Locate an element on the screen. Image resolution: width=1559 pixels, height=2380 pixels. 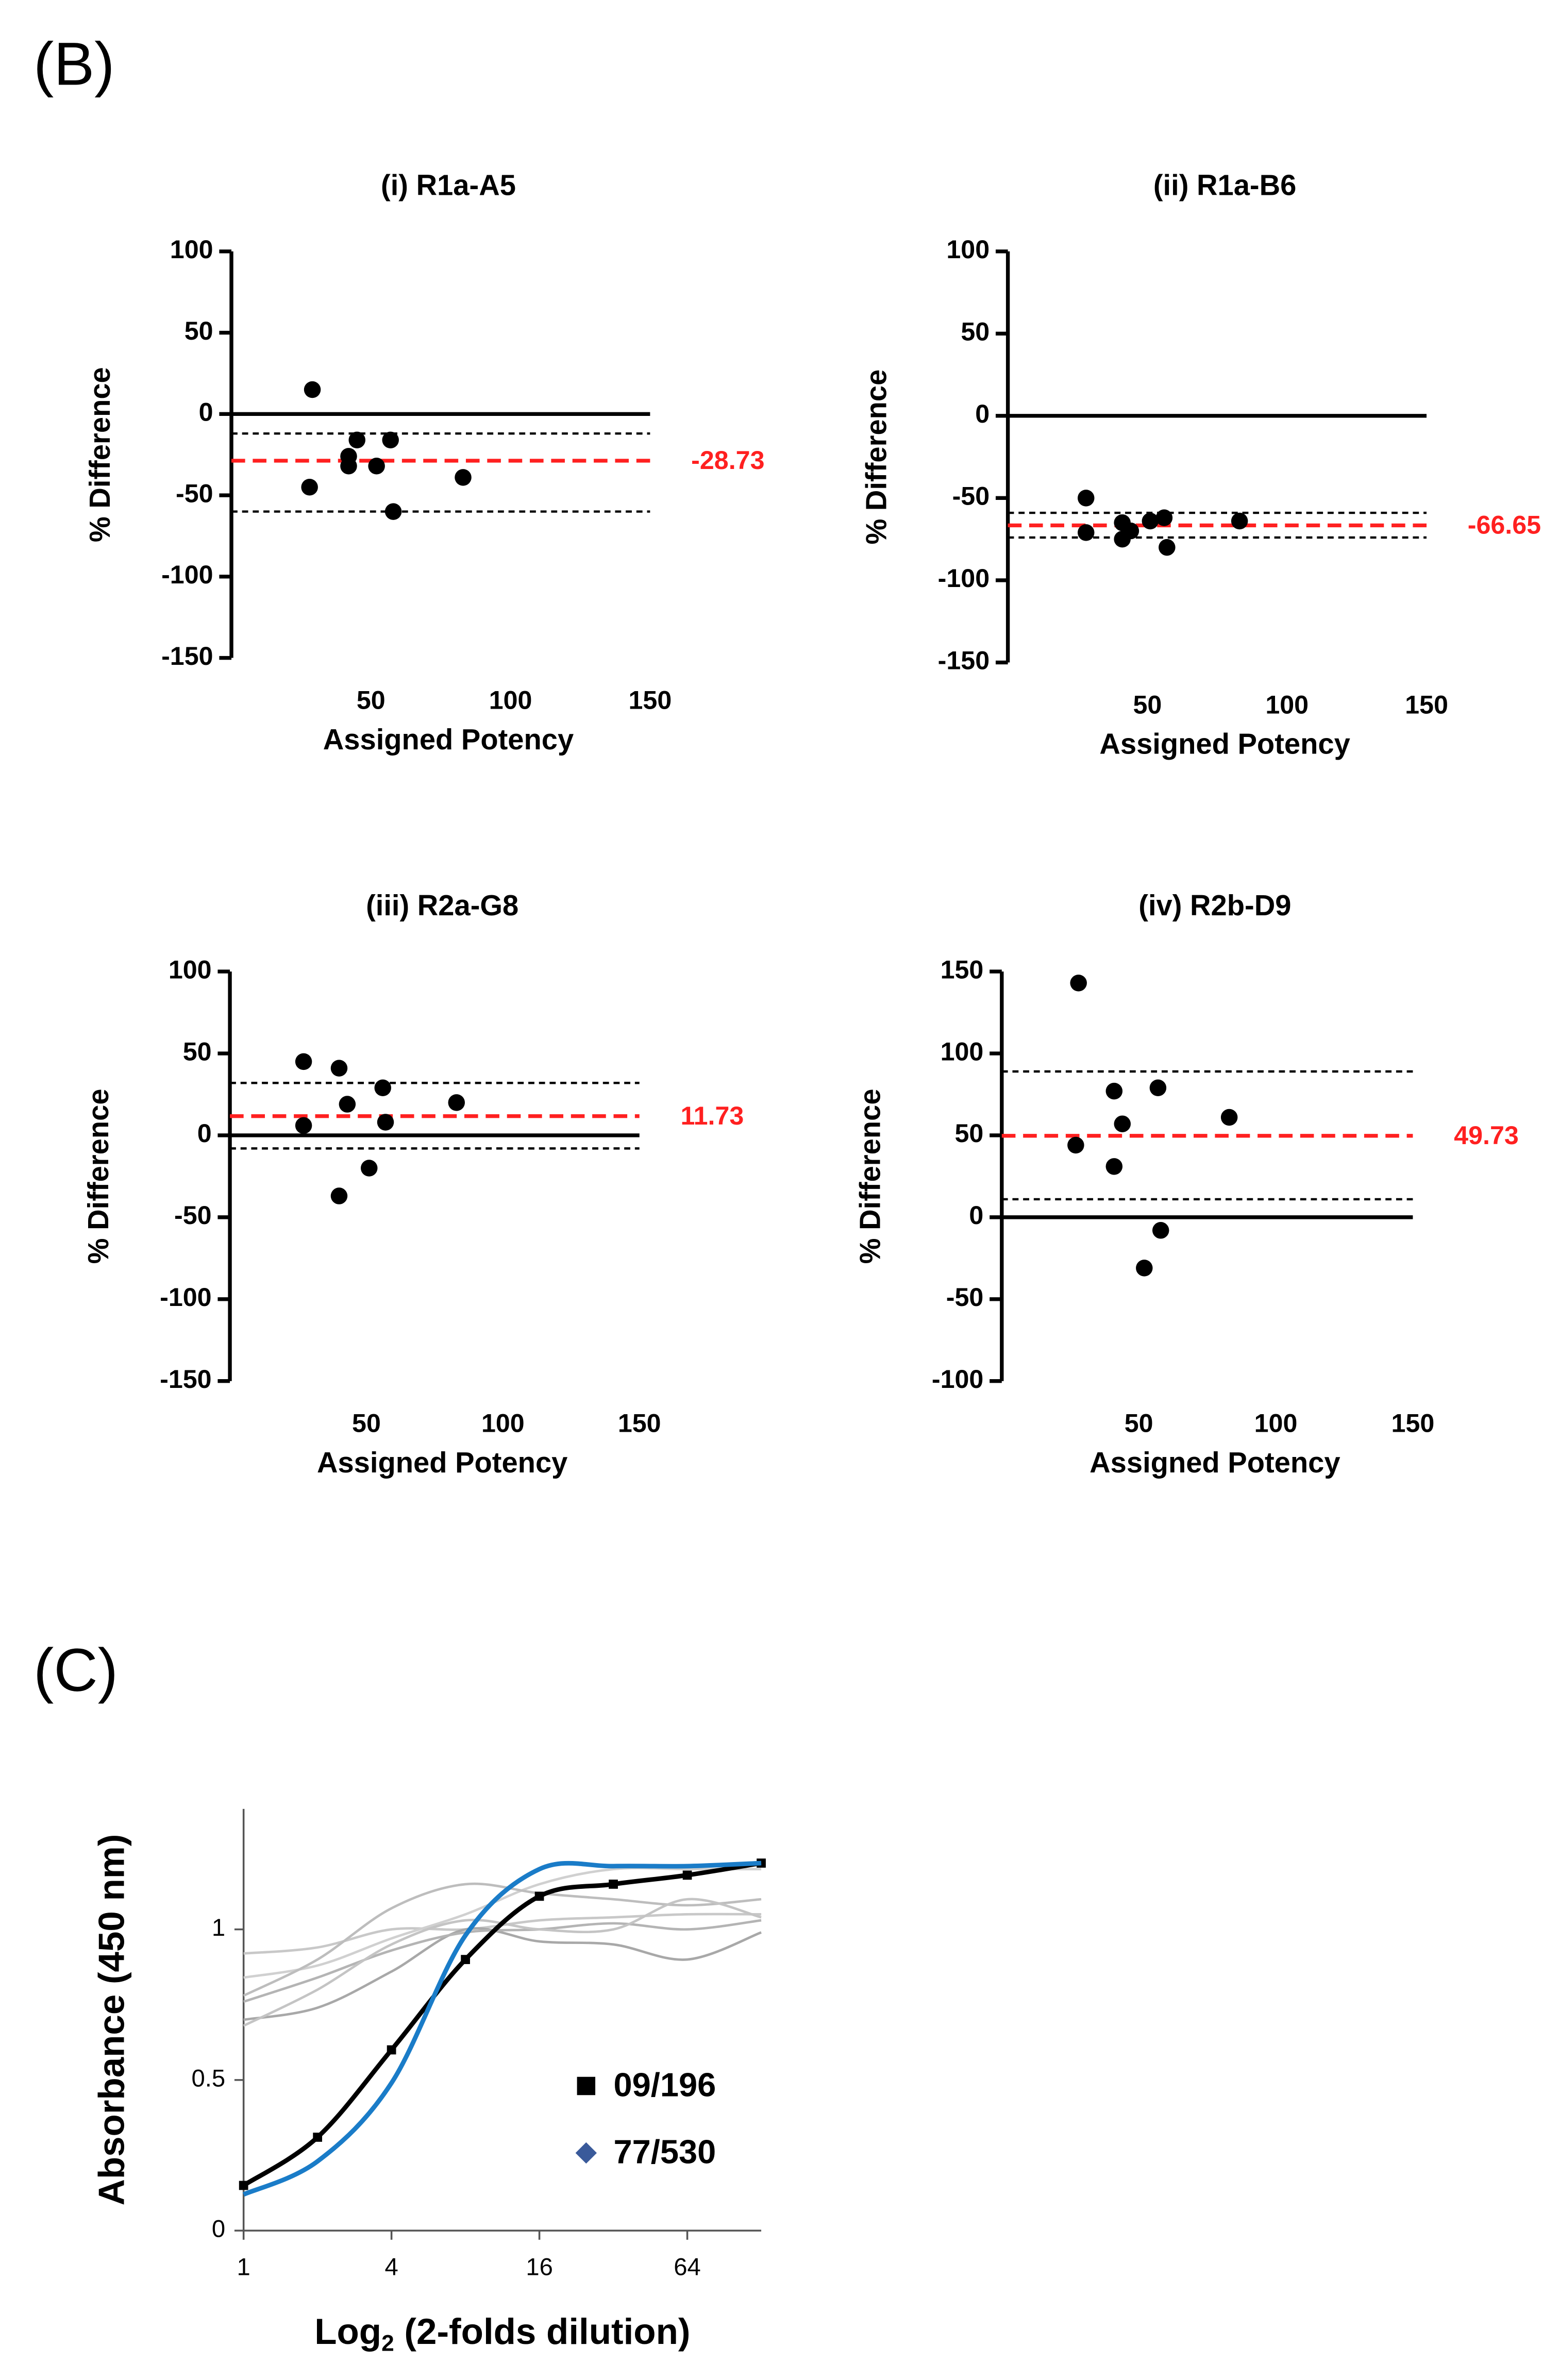
x-axis-label: Log2 (2-folds dilution) is located at coordinates (502, 2333).